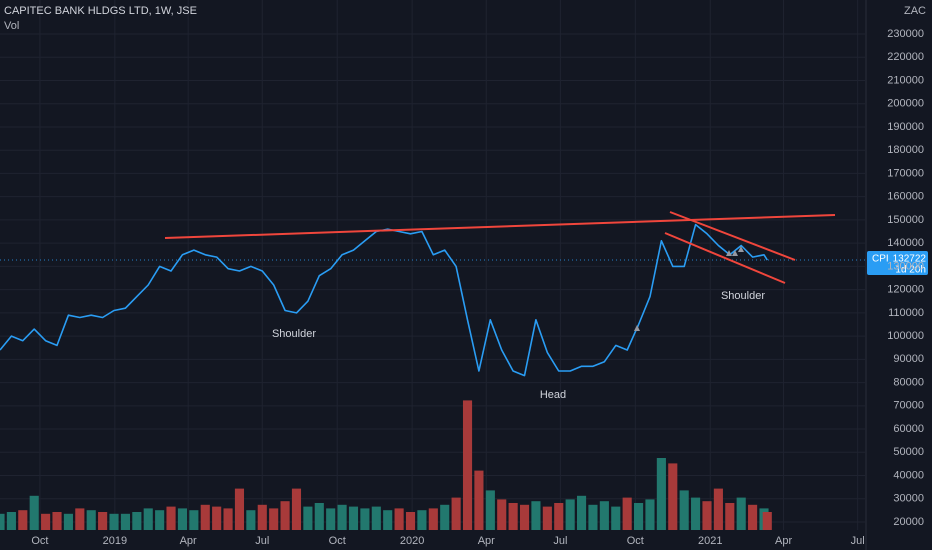  Describe the element at coordinates (905, 150) in the screenshot. I see `y-tick-label: 180000` at that location.